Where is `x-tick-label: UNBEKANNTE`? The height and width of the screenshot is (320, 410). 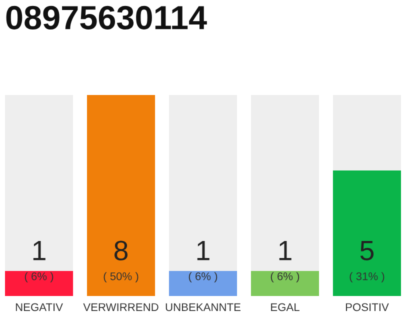
x-tick-label: UNBEKANNTE is located at coordinates (203, 307).